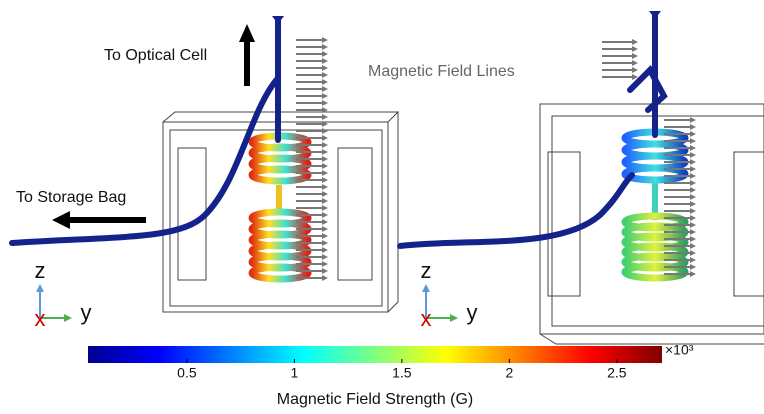  Describe the element at coordinates (71, 197) in the screenshot. I see `annotation: To Storage Bag` at that location.